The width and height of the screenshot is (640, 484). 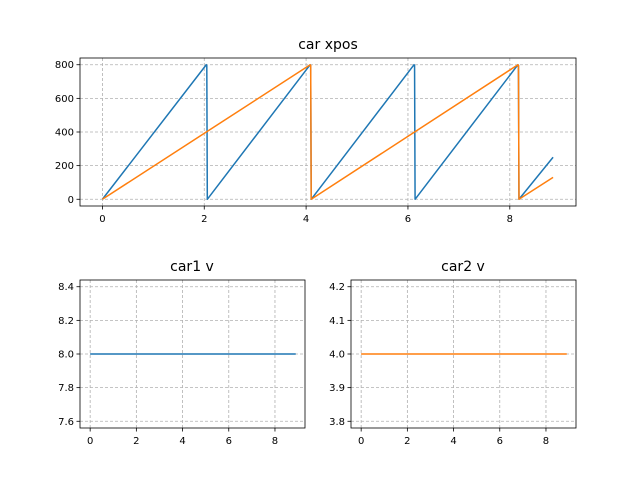 I want to click on y-tick-label: 8.4, so click(x=66, y=287).